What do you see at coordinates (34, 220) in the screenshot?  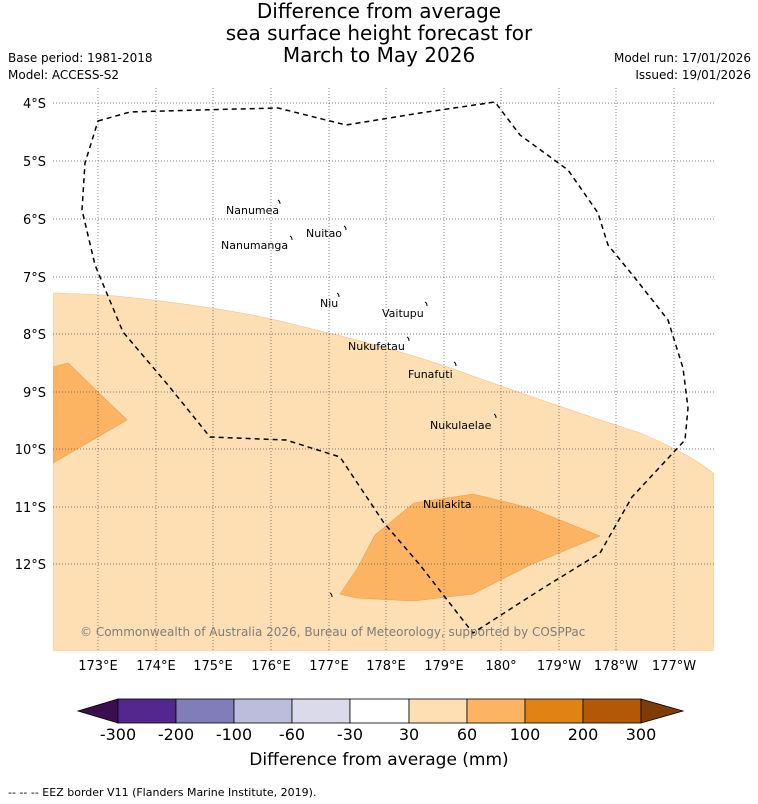 I see `lat-label: 6°S` at bounding box center [34, 220].